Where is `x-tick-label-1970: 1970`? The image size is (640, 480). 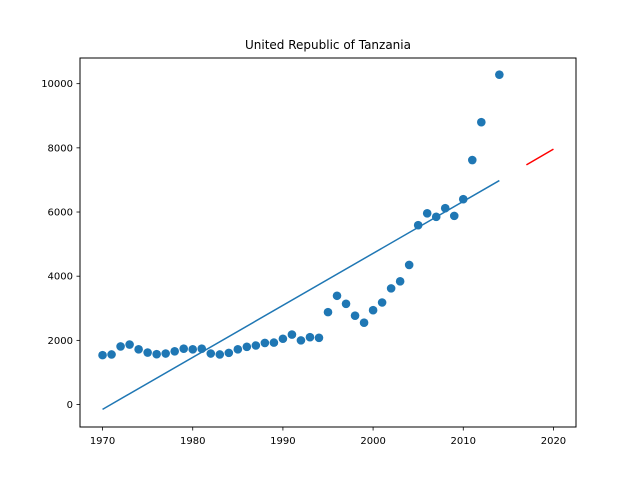
x-tick-label-1970: 1970 is located at coordinates (102, 441).